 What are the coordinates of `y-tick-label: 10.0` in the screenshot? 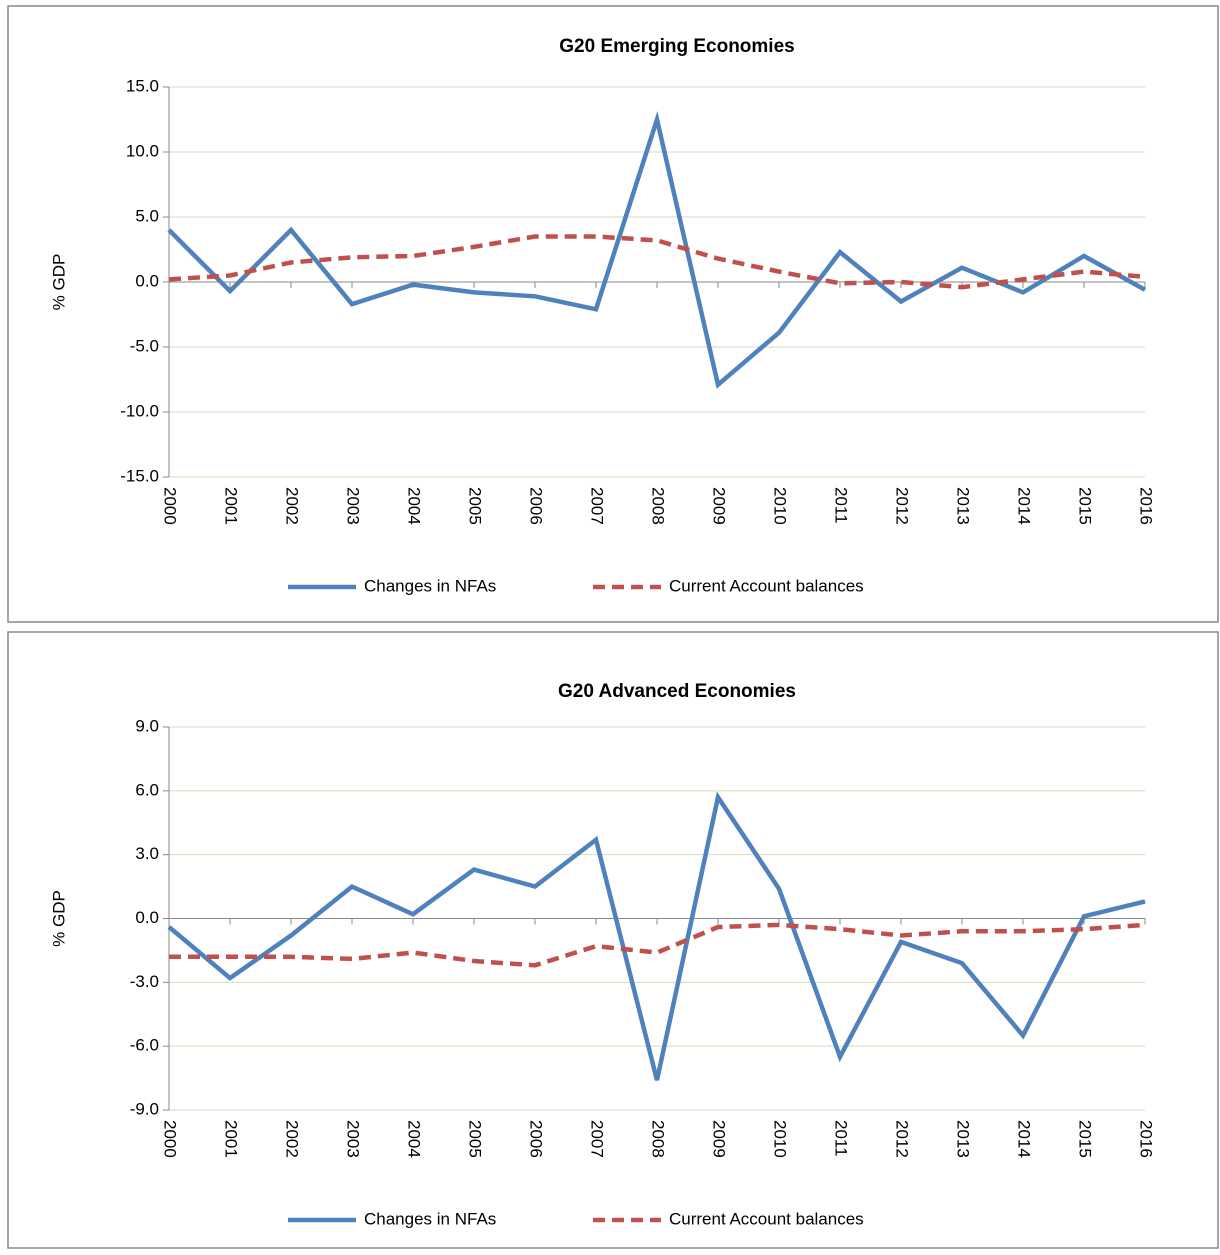 It's located at (142, 150).